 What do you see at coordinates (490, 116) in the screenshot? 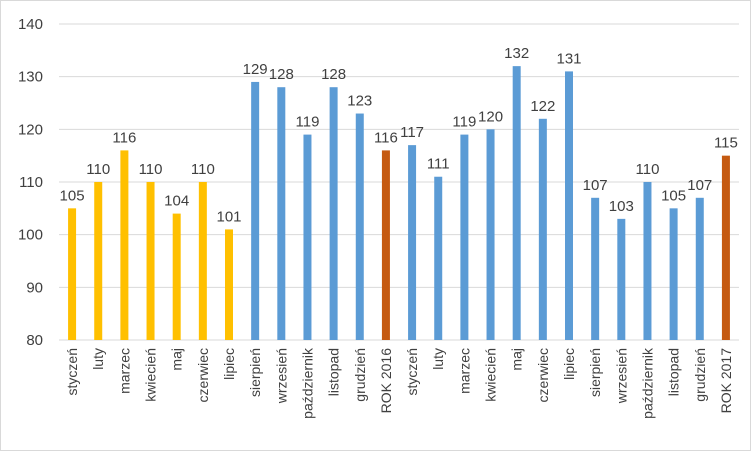
I see `data-label: 120` at bounding box center [490, 116].